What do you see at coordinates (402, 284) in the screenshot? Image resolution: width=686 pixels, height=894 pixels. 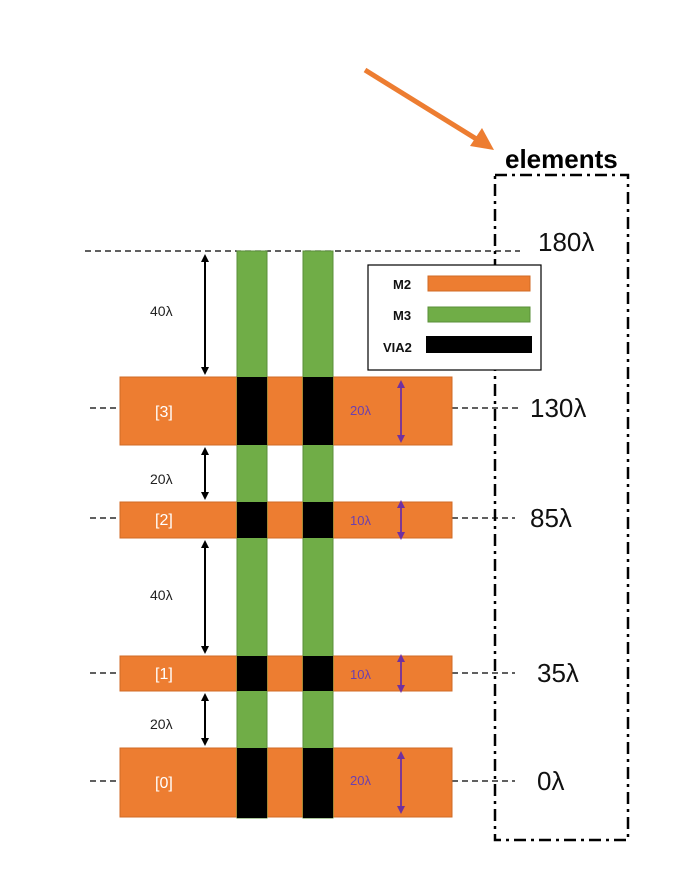 I see `legend-label-m2: M2` at bounding box center [402, 284].